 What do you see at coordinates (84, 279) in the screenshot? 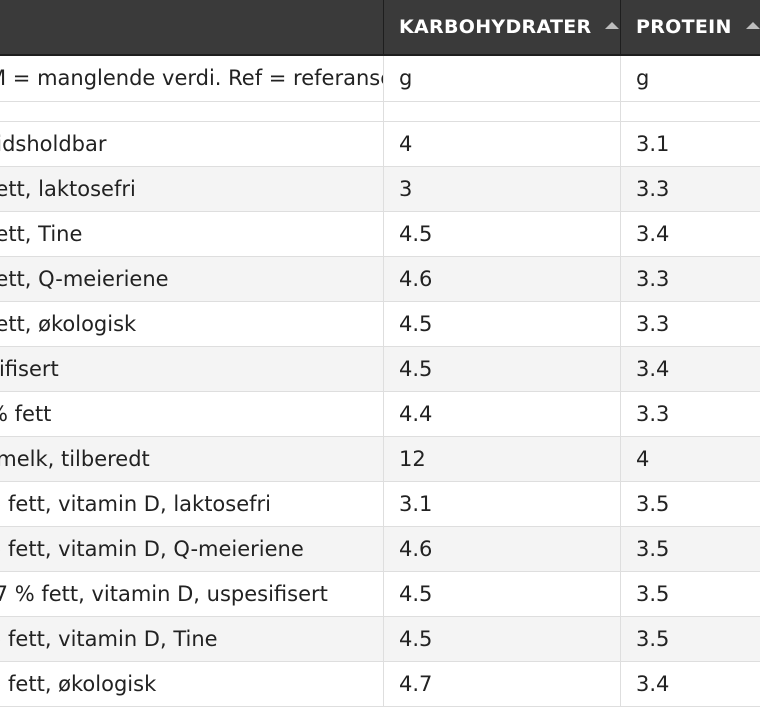
I see `food-name: fett, Q-meieriene` at bounding box center [84, 279].